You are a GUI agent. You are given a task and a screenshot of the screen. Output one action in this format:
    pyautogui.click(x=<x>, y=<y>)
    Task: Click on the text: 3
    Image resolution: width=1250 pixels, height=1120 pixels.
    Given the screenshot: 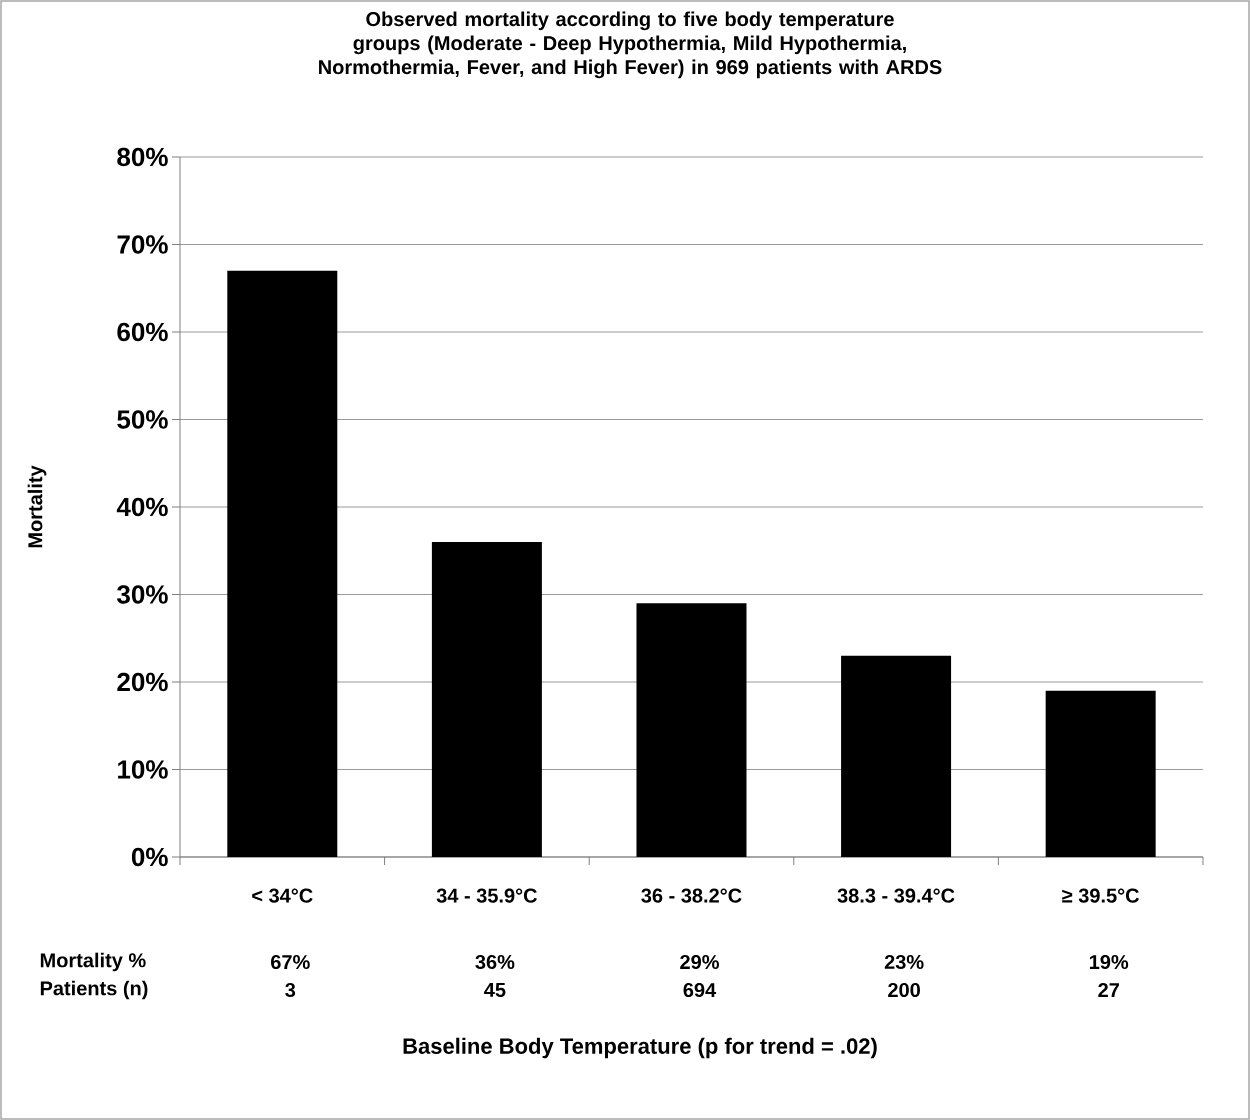 What is the action you would take?
    pyautogui.click(x=290, y=990)
    